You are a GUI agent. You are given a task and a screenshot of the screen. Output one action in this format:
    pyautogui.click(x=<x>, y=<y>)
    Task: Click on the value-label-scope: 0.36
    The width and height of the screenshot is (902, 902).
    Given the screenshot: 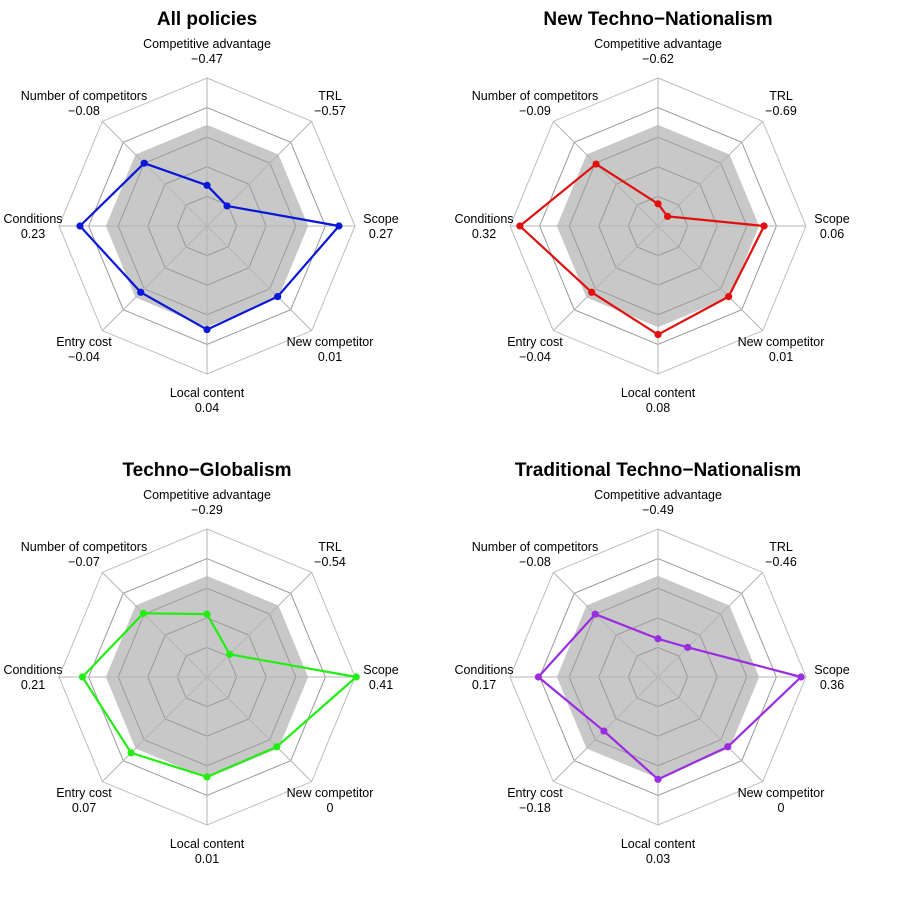 What is the action you would take?
    pyautogui.click(x=832, y=685)
    